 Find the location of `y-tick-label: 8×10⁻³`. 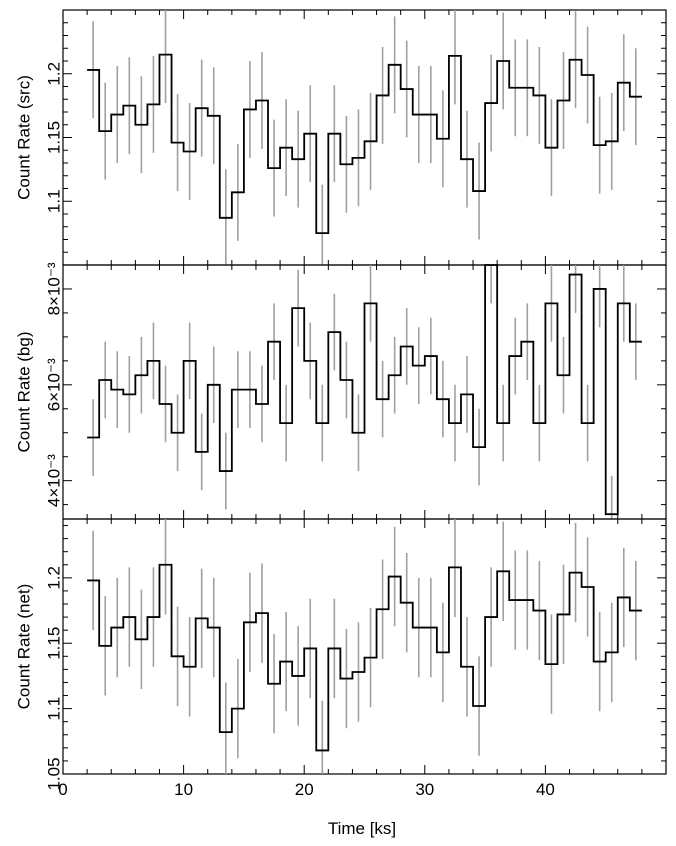

y-tick-label: 8×10⁻³ is located at coordinates (54, 288).